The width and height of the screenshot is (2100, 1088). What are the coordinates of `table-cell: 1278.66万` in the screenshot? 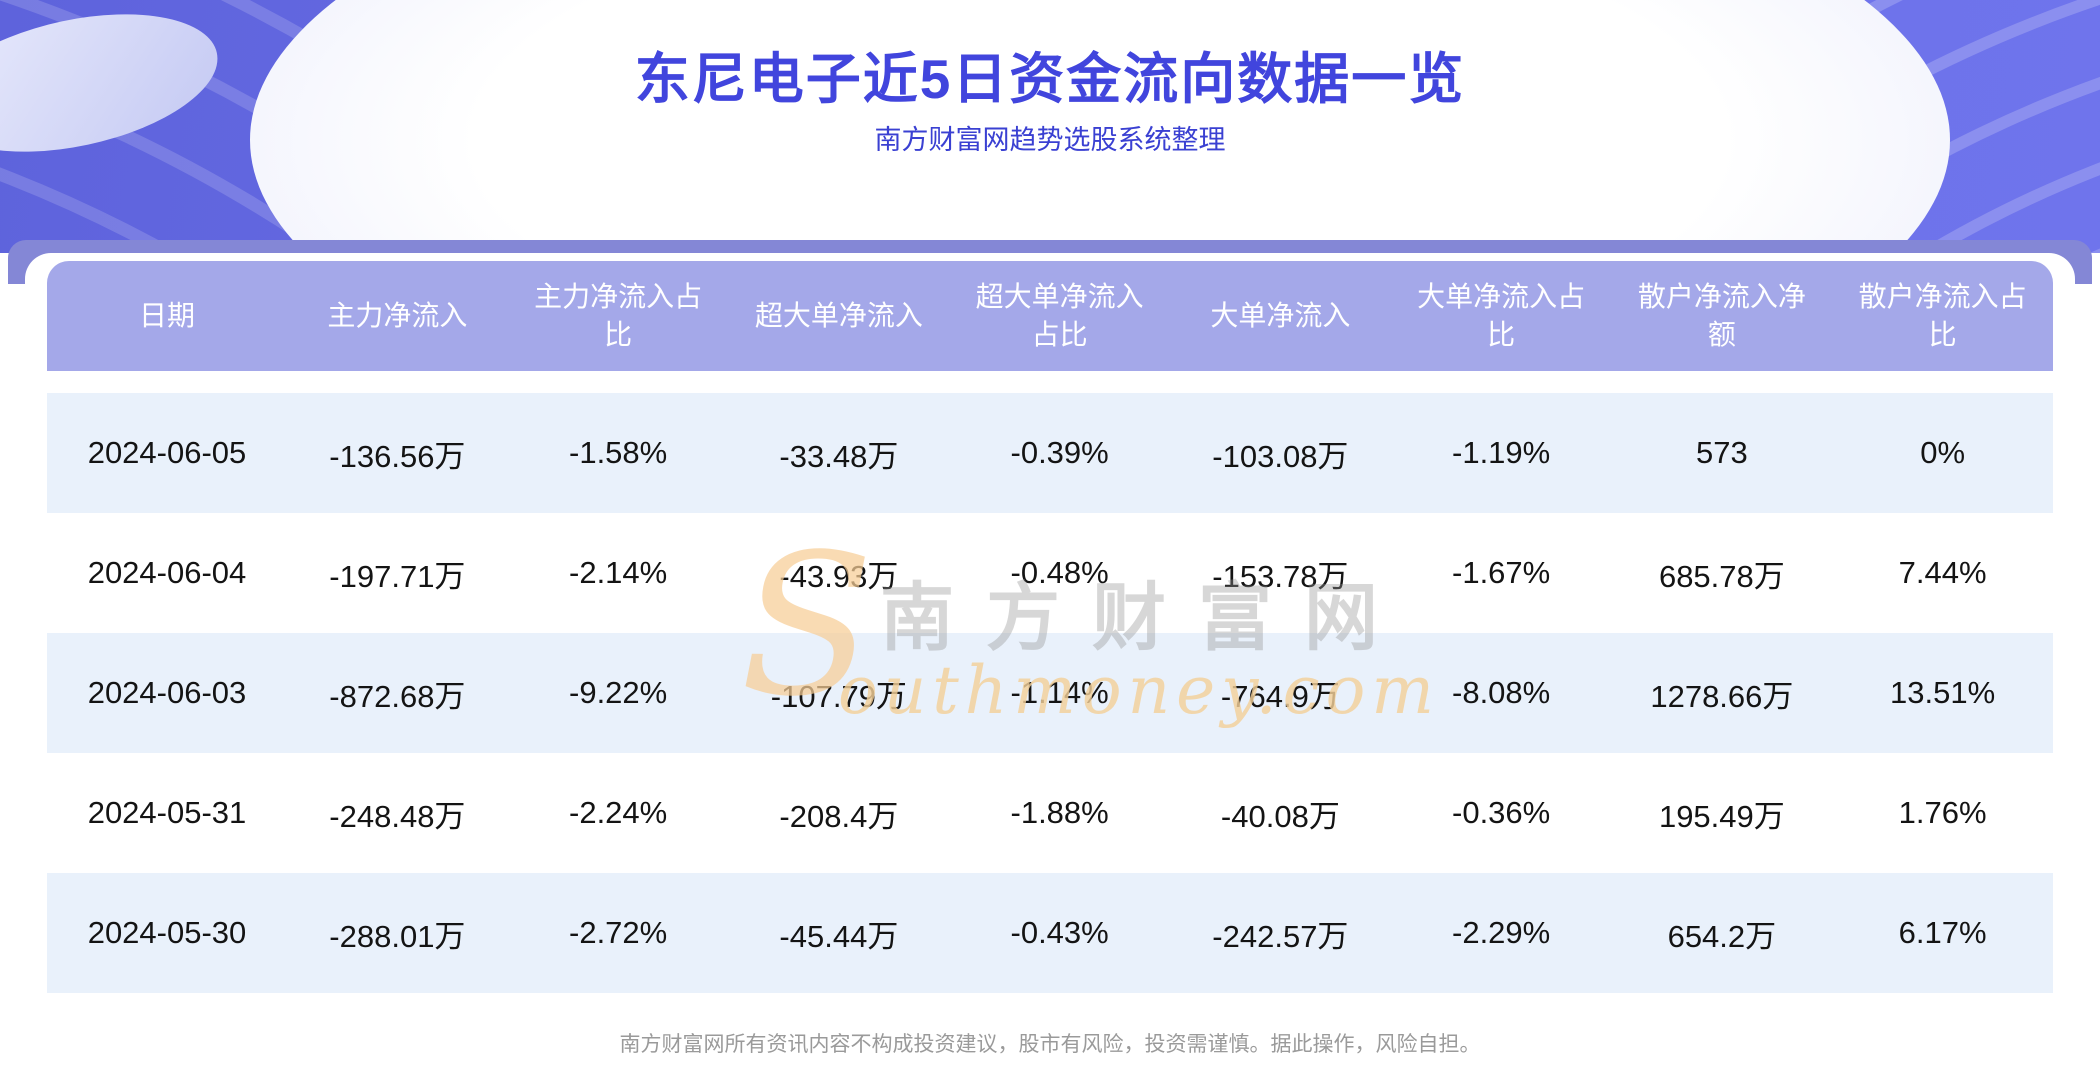 It's located at (1722, 693).